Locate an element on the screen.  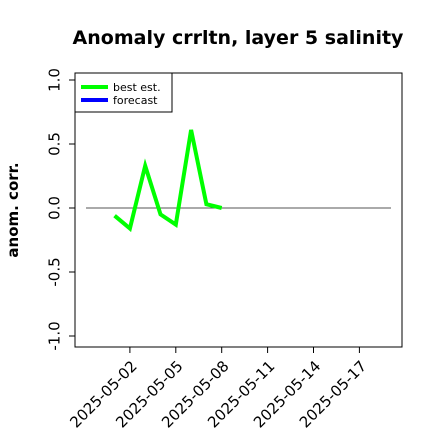
y-axis-label: anom. corr. is located at coordinates (13, 209).